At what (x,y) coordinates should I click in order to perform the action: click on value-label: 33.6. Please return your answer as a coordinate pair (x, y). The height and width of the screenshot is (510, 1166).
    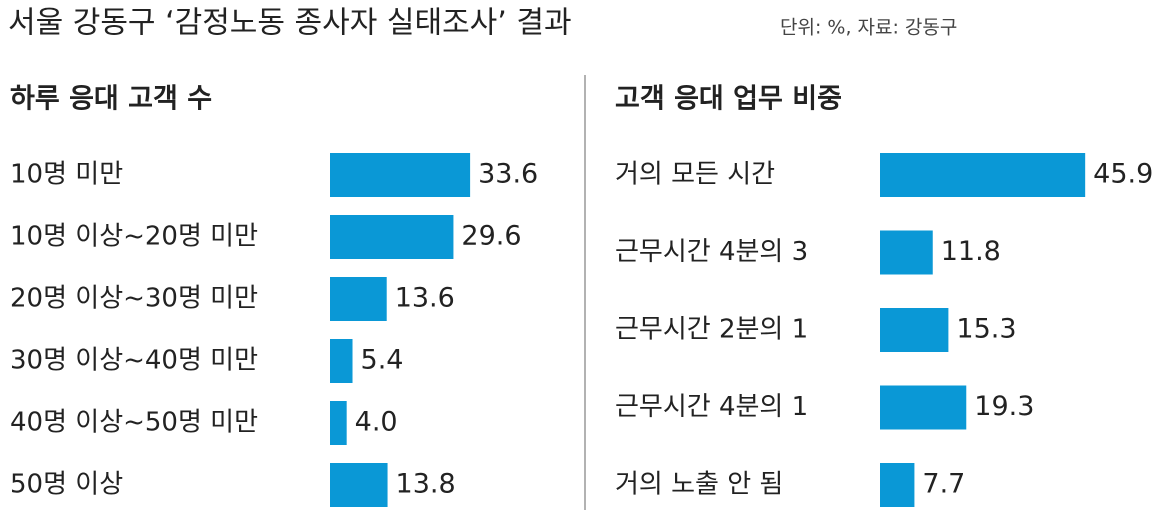
    Looking at the image, I should click on (508, 174).